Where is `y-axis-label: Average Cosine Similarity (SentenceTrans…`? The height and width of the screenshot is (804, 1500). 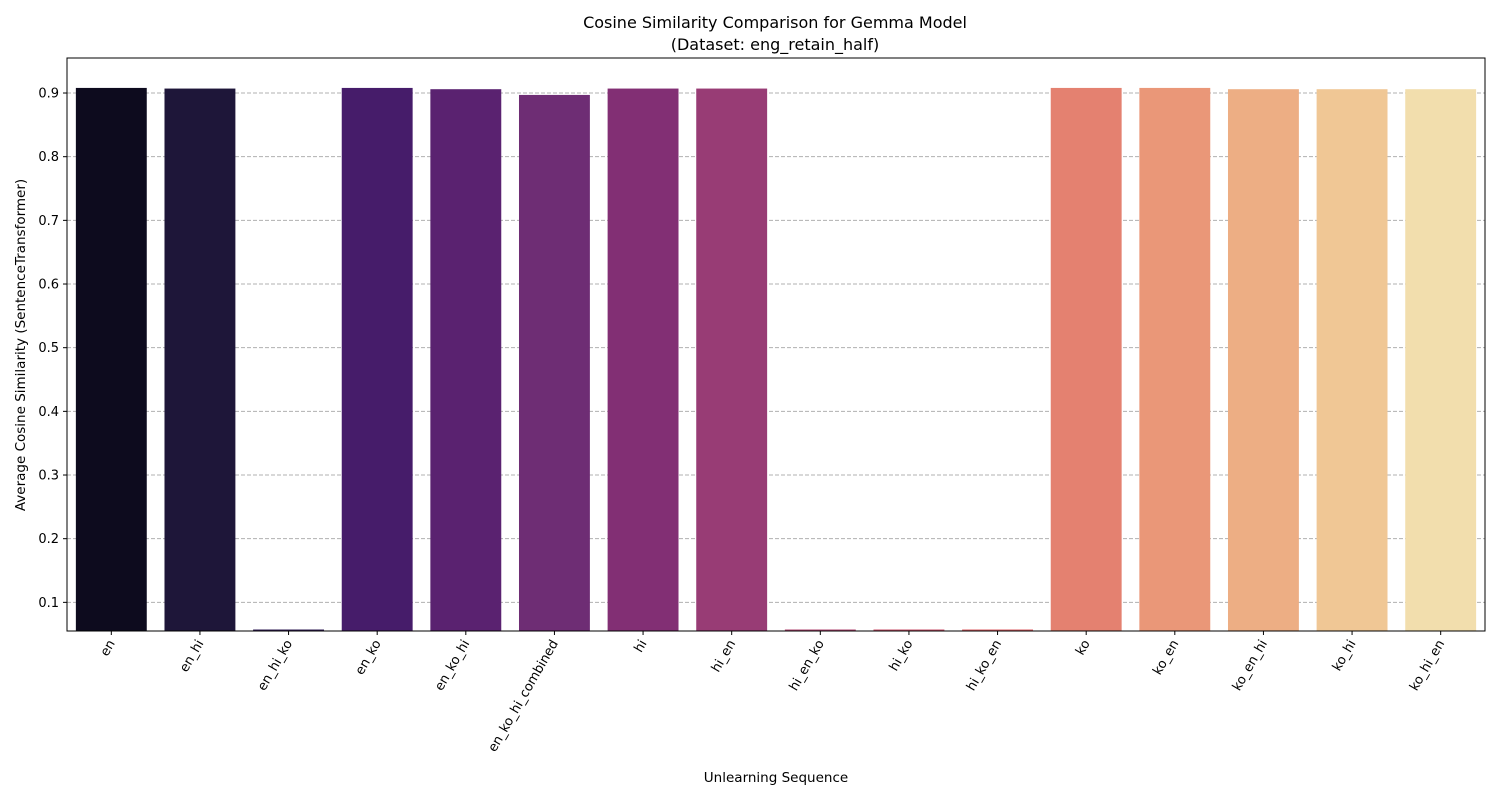 y-axis-label: Average Cosine Similarity (SentenceTrans… is located at coordinates (21, 345).